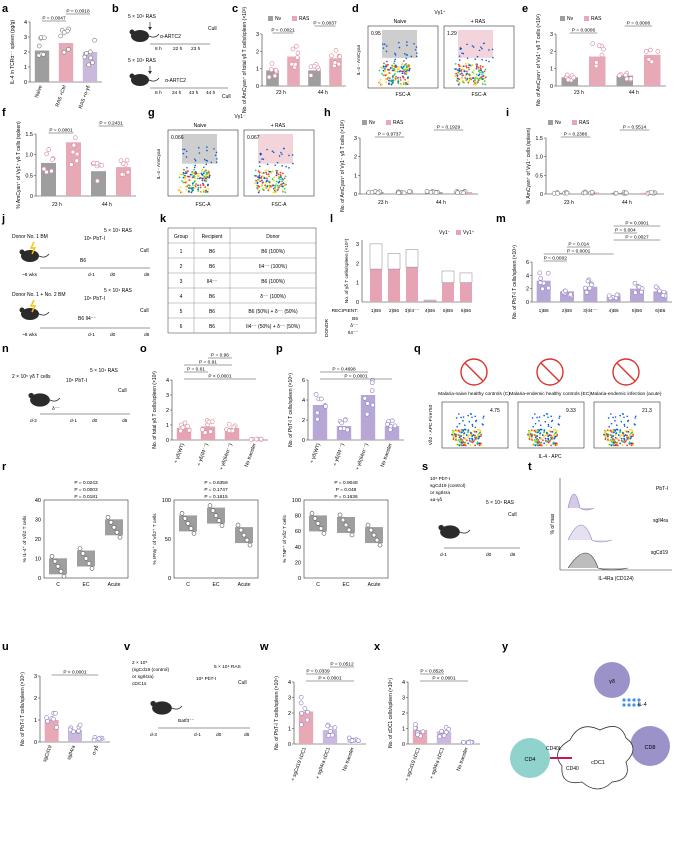 The height and width of the screenshot is (851, 685). I want to click on recipient-name: 6)B6, so click(466, 311).